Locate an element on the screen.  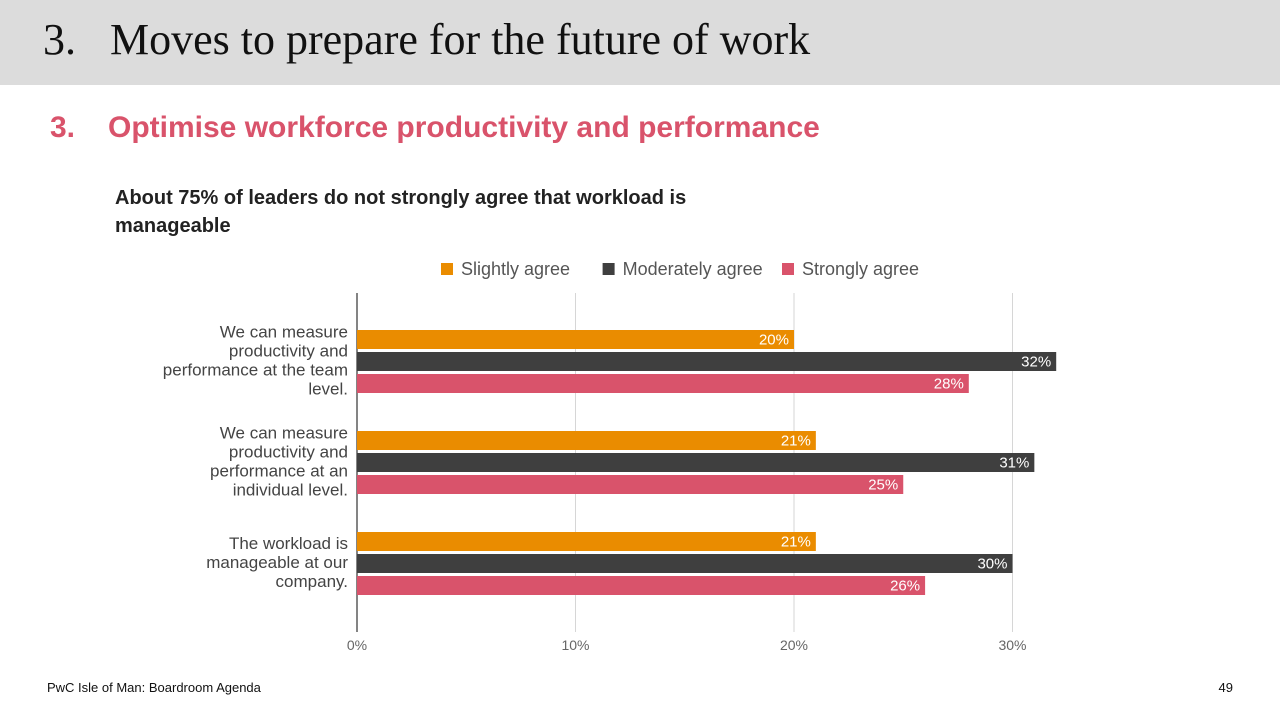
bar-value-label: 30% is located at coordinates (992, 564).